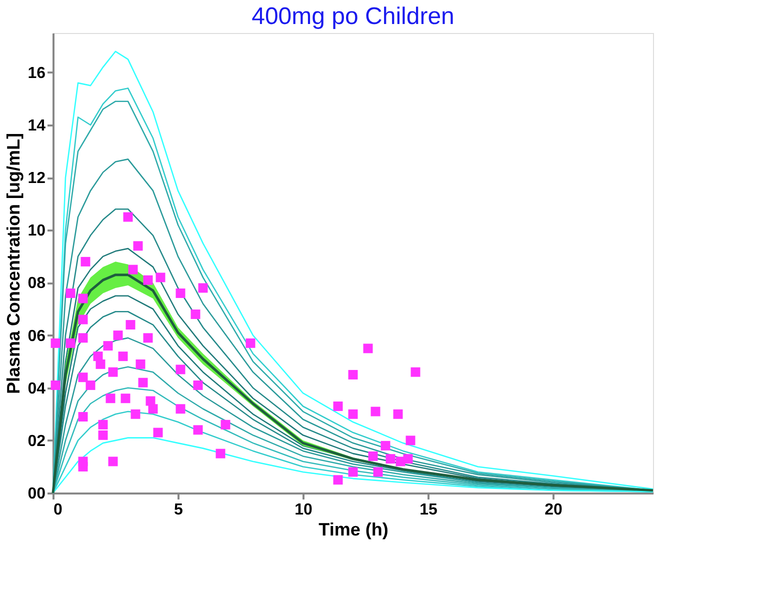  What do you see at coordinates (353, 530) in the screenshot?
I see `x-axis-title: Time (h)` at bounding box center [353, 530].